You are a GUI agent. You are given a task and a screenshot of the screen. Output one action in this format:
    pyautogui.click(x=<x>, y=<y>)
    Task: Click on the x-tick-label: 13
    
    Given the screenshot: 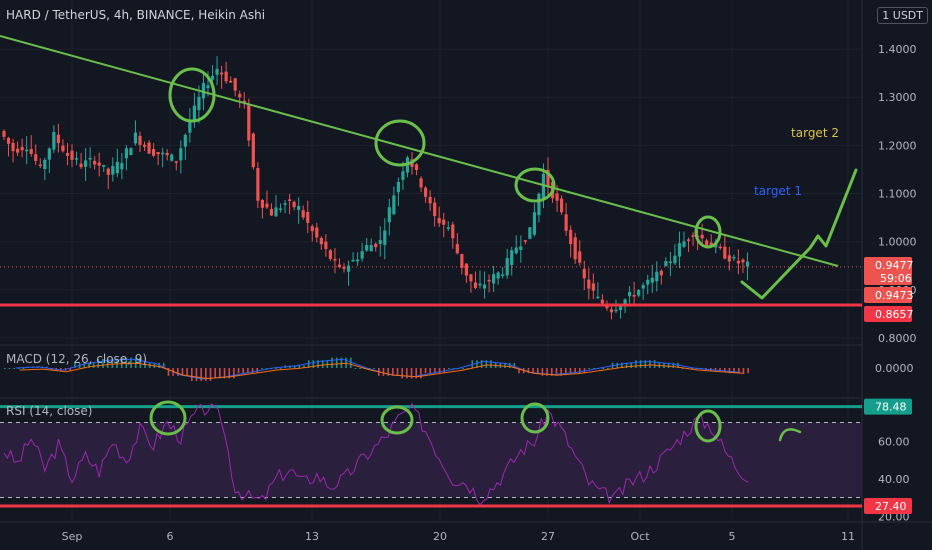 What is the action you would take?
    pyautogui.click(x=312, y=536)
    